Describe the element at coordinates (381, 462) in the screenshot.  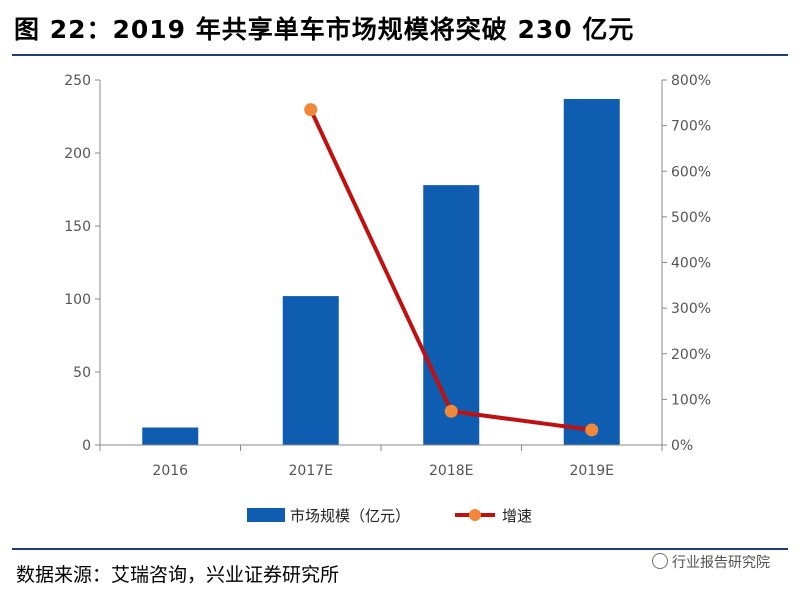
I see `x-axis-ticks: 2016 2017E 2018E 2019E` at that location.